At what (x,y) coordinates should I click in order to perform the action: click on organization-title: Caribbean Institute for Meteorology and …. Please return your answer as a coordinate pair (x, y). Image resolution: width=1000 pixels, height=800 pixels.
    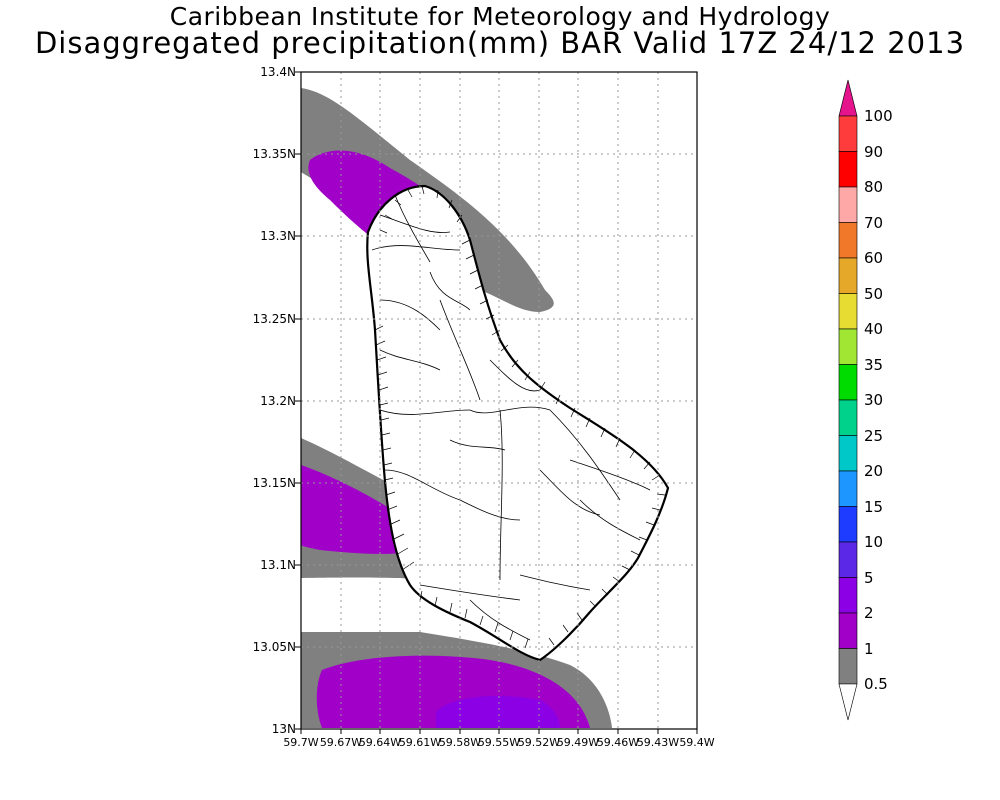
    Looking at the image, I should click on (500, 16).